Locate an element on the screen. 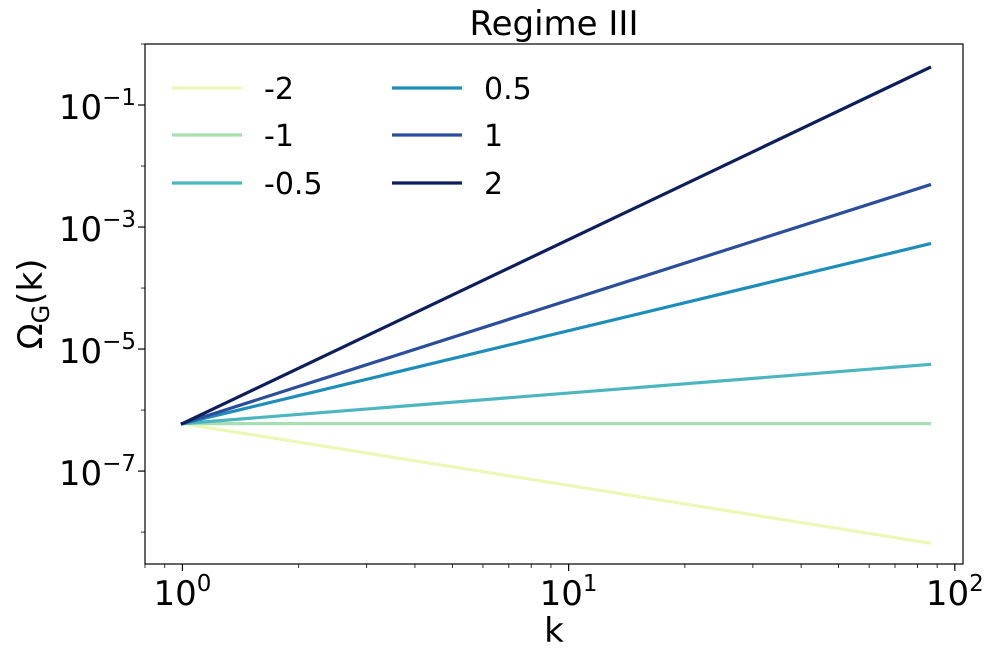 This screenshot has height=659, width=997. legend-label: 2 is located at coordinates (493, 184).